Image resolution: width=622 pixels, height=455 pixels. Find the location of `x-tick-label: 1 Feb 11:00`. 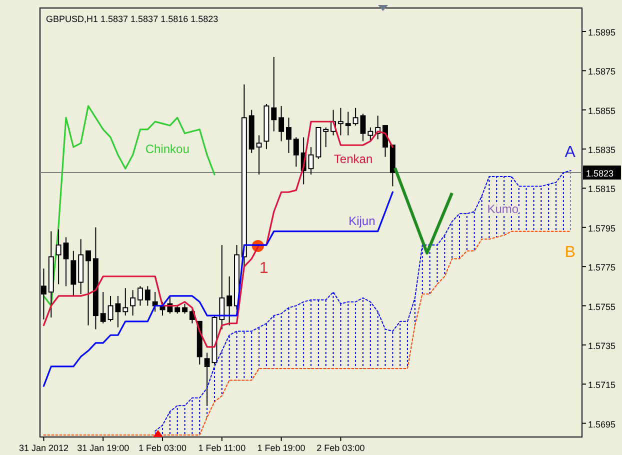

x-tick-label: 1 Feb 11:00 is located at coordinates (222, 448).